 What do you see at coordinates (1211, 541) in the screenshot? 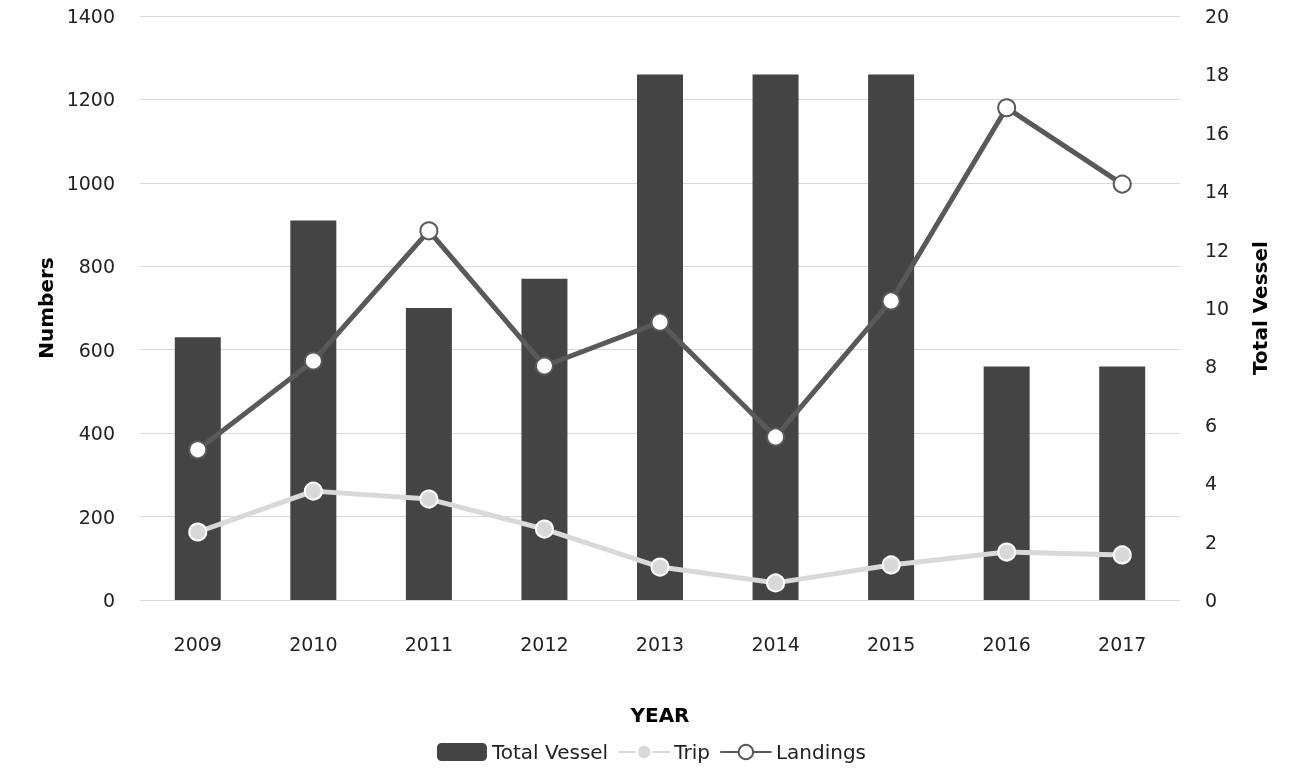
I see `y2-tick-label: 2` at bounding box center [1211, 541].